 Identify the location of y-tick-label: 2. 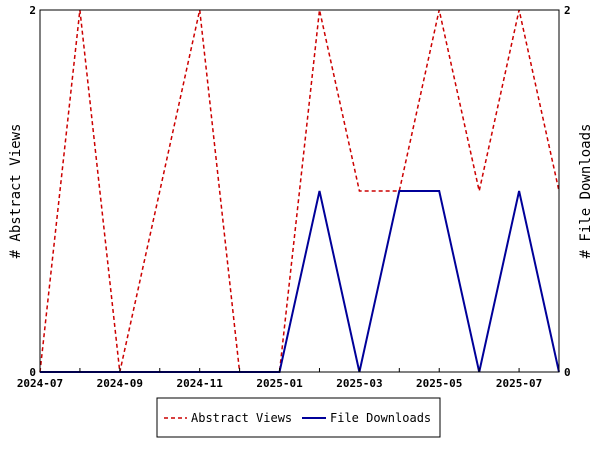
(32, 10).